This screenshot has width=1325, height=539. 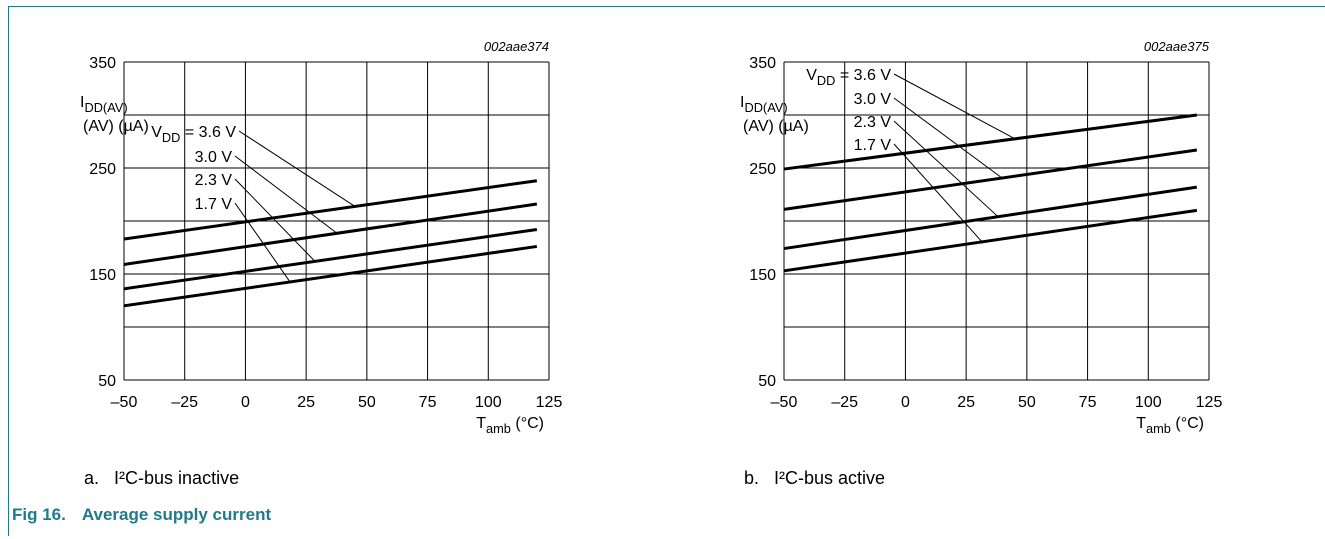 What do you see at coordinates (306, 402) in the screenshot?
I see `x-tick-label-a-3: 25` at bounding box center [306, 402].